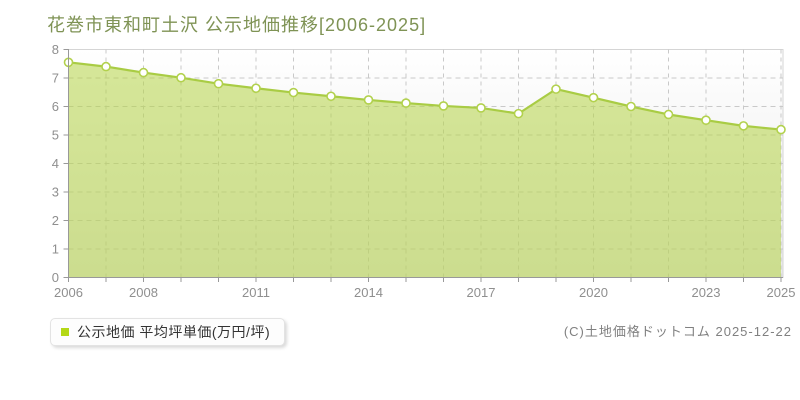 Image resolution: width=800 pixels, height=400 pixels. What do you see at coordinates (55, 135) in the screenshot?
I see `y-tick-label: 5` at bounding box center [55, 135].